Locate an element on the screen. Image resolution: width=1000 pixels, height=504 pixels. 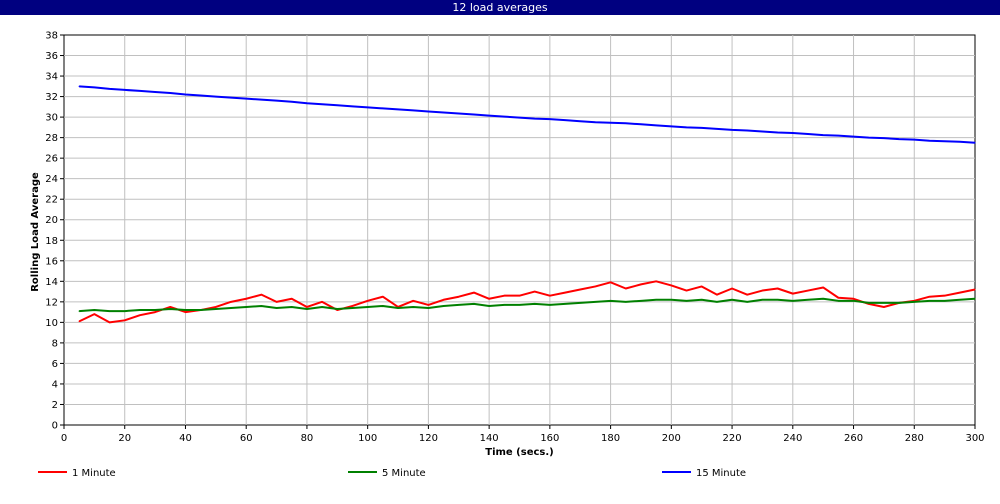
y-tick-label: 38 is located at coordinates (51, 36).